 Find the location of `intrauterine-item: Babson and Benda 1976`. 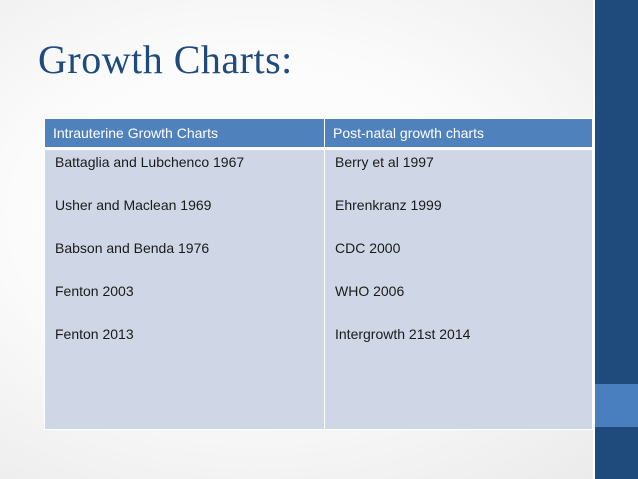

intrauterine-item: Babson and Benda 1976 is located at coordinates (132, 248).